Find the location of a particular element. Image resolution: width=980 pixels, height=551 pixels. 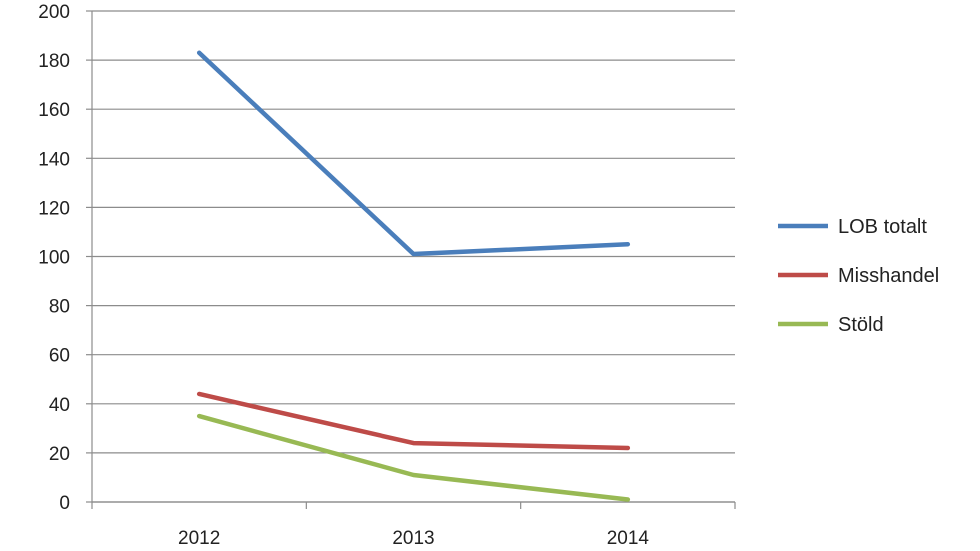

y-tick-labels: 0 20 40 60 80 100 120 140 160 180 200 is located at coordinates (54, 258).